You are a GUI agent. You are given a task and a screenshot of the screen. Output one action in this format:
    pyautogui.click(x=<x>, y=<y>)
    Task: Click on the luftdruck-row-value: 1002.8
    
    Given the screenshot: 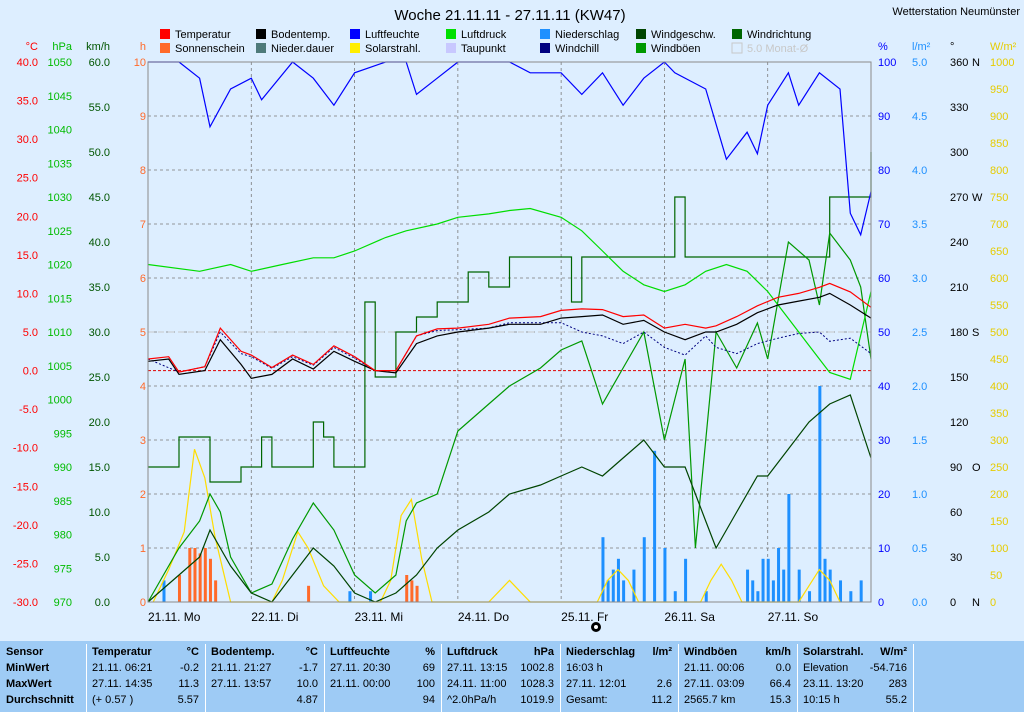 What is the action you would take?
    pyautogui.click(x=537, y=668)
    